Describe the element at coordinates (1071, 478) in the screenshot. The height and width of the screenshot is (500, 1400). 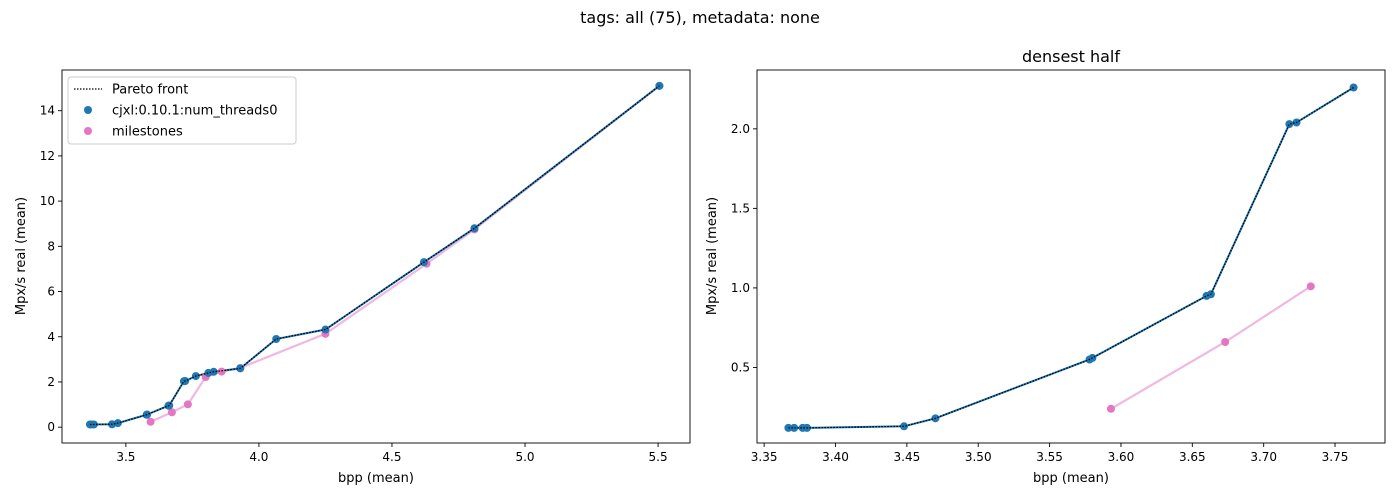
I see `right-chart-xlabel: bpp (mean)` at that location.